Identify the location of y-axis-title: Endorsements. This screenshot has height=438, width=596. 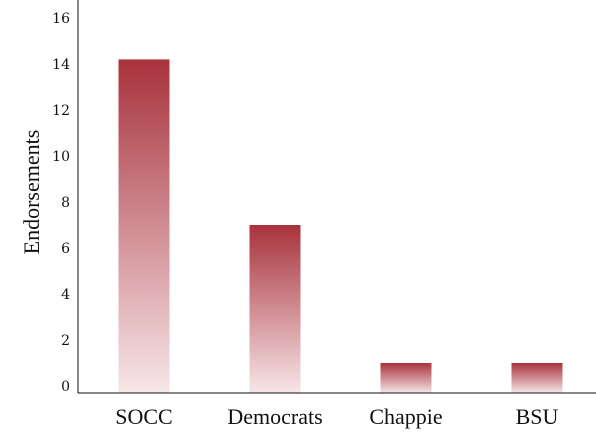
(31, 192).